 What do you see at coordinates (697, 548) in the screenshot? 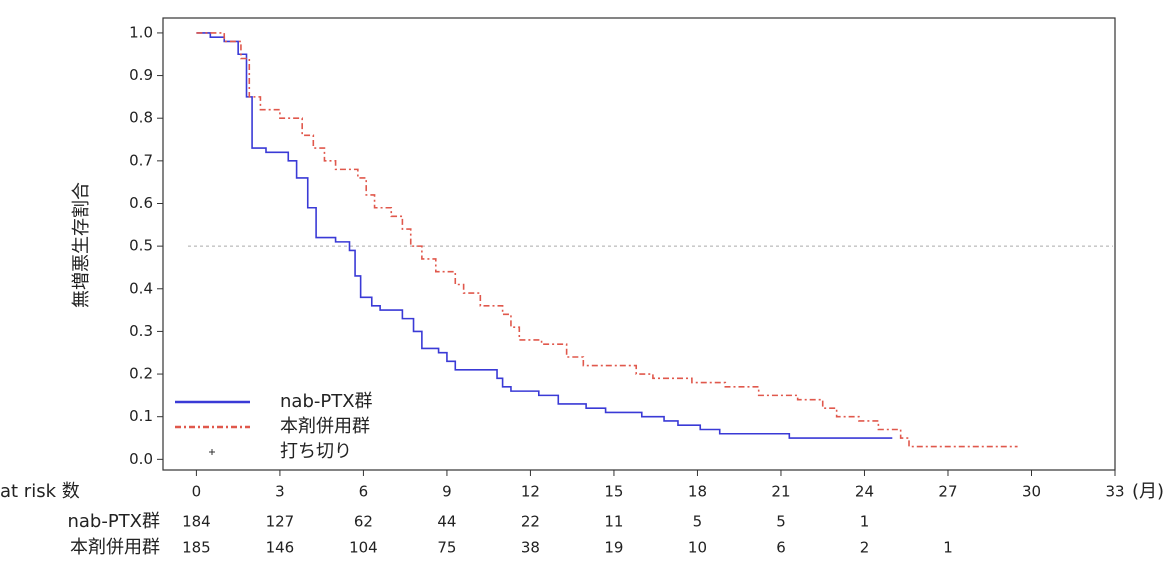
I see `risk-count: 10` at bounding box center [697, 548].